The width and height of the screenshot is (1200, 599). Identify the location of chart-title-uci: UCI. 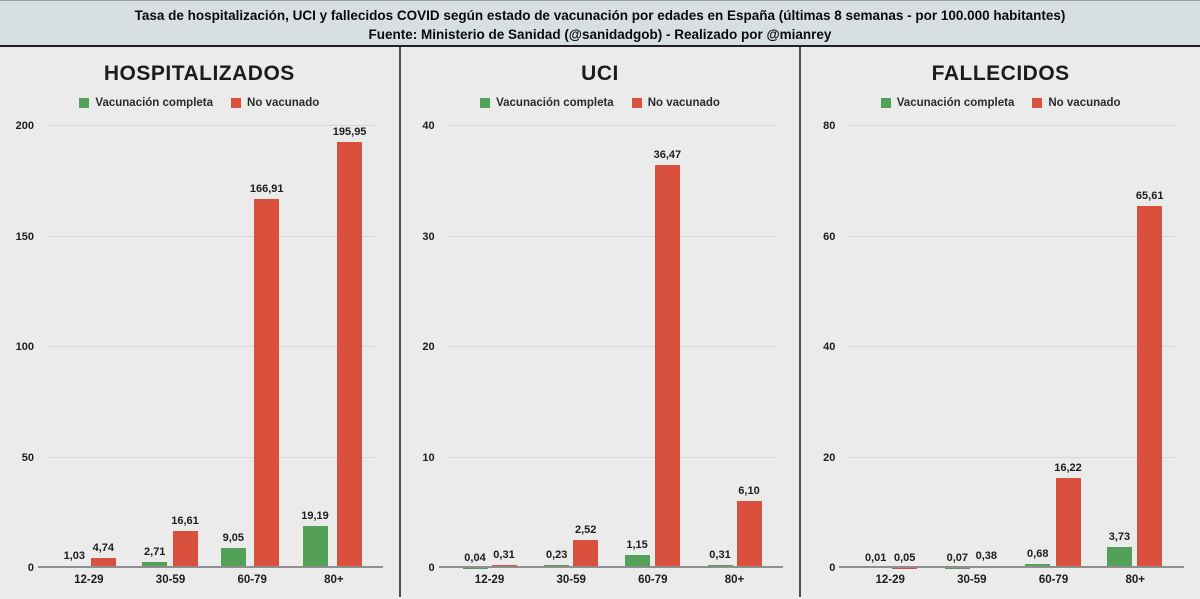
(600, 73).